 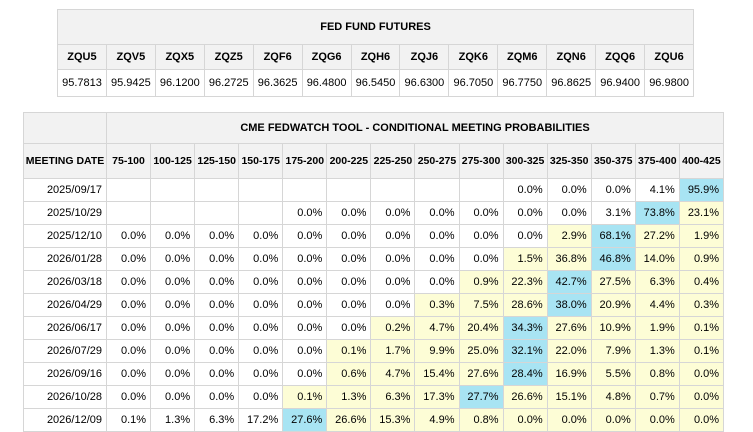 I want to click on probability-cell: 2.9%, so click(x=569, y=236).